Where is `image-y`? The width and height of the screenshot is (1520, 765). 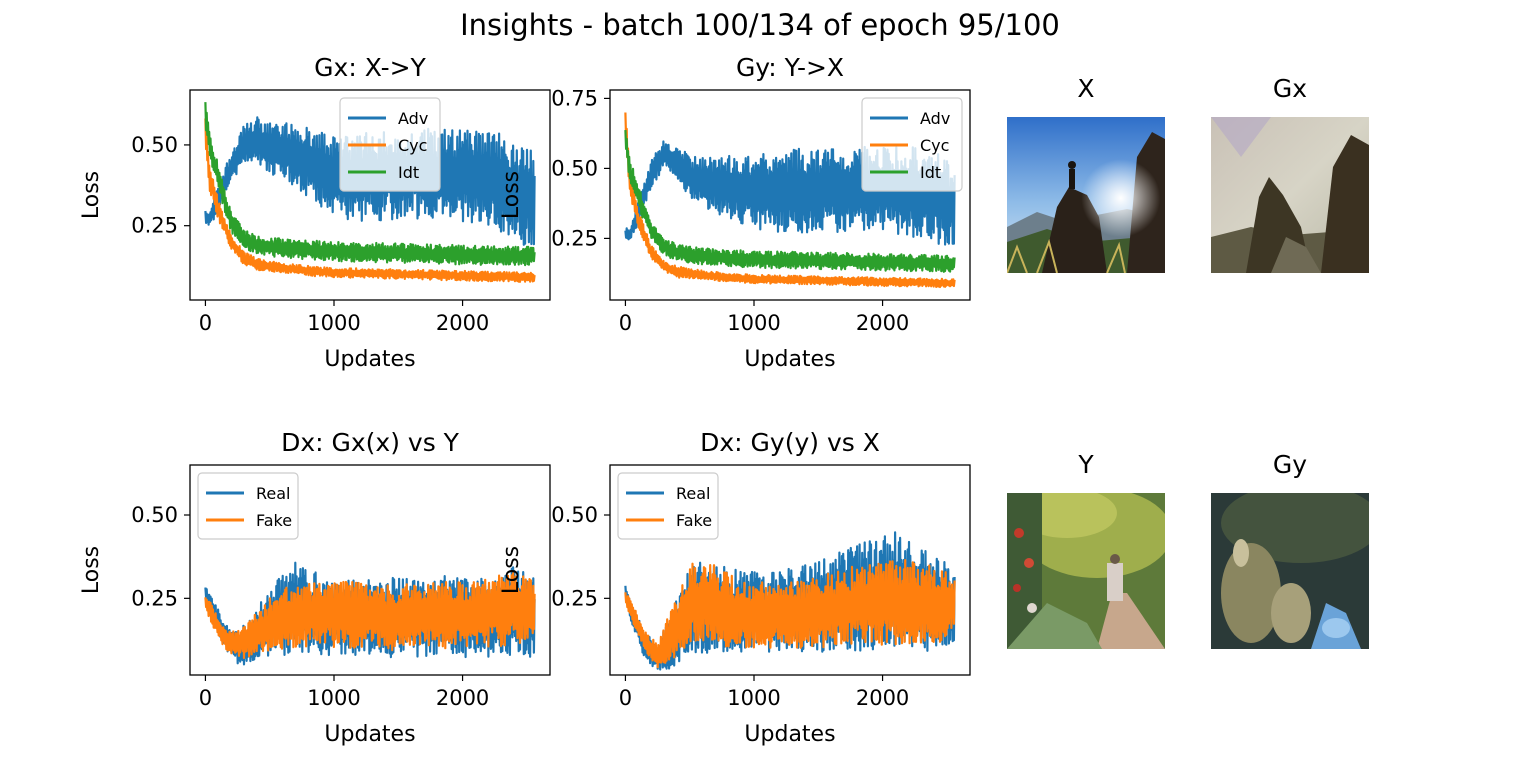
image-y is located at coordinates (1086, 571).